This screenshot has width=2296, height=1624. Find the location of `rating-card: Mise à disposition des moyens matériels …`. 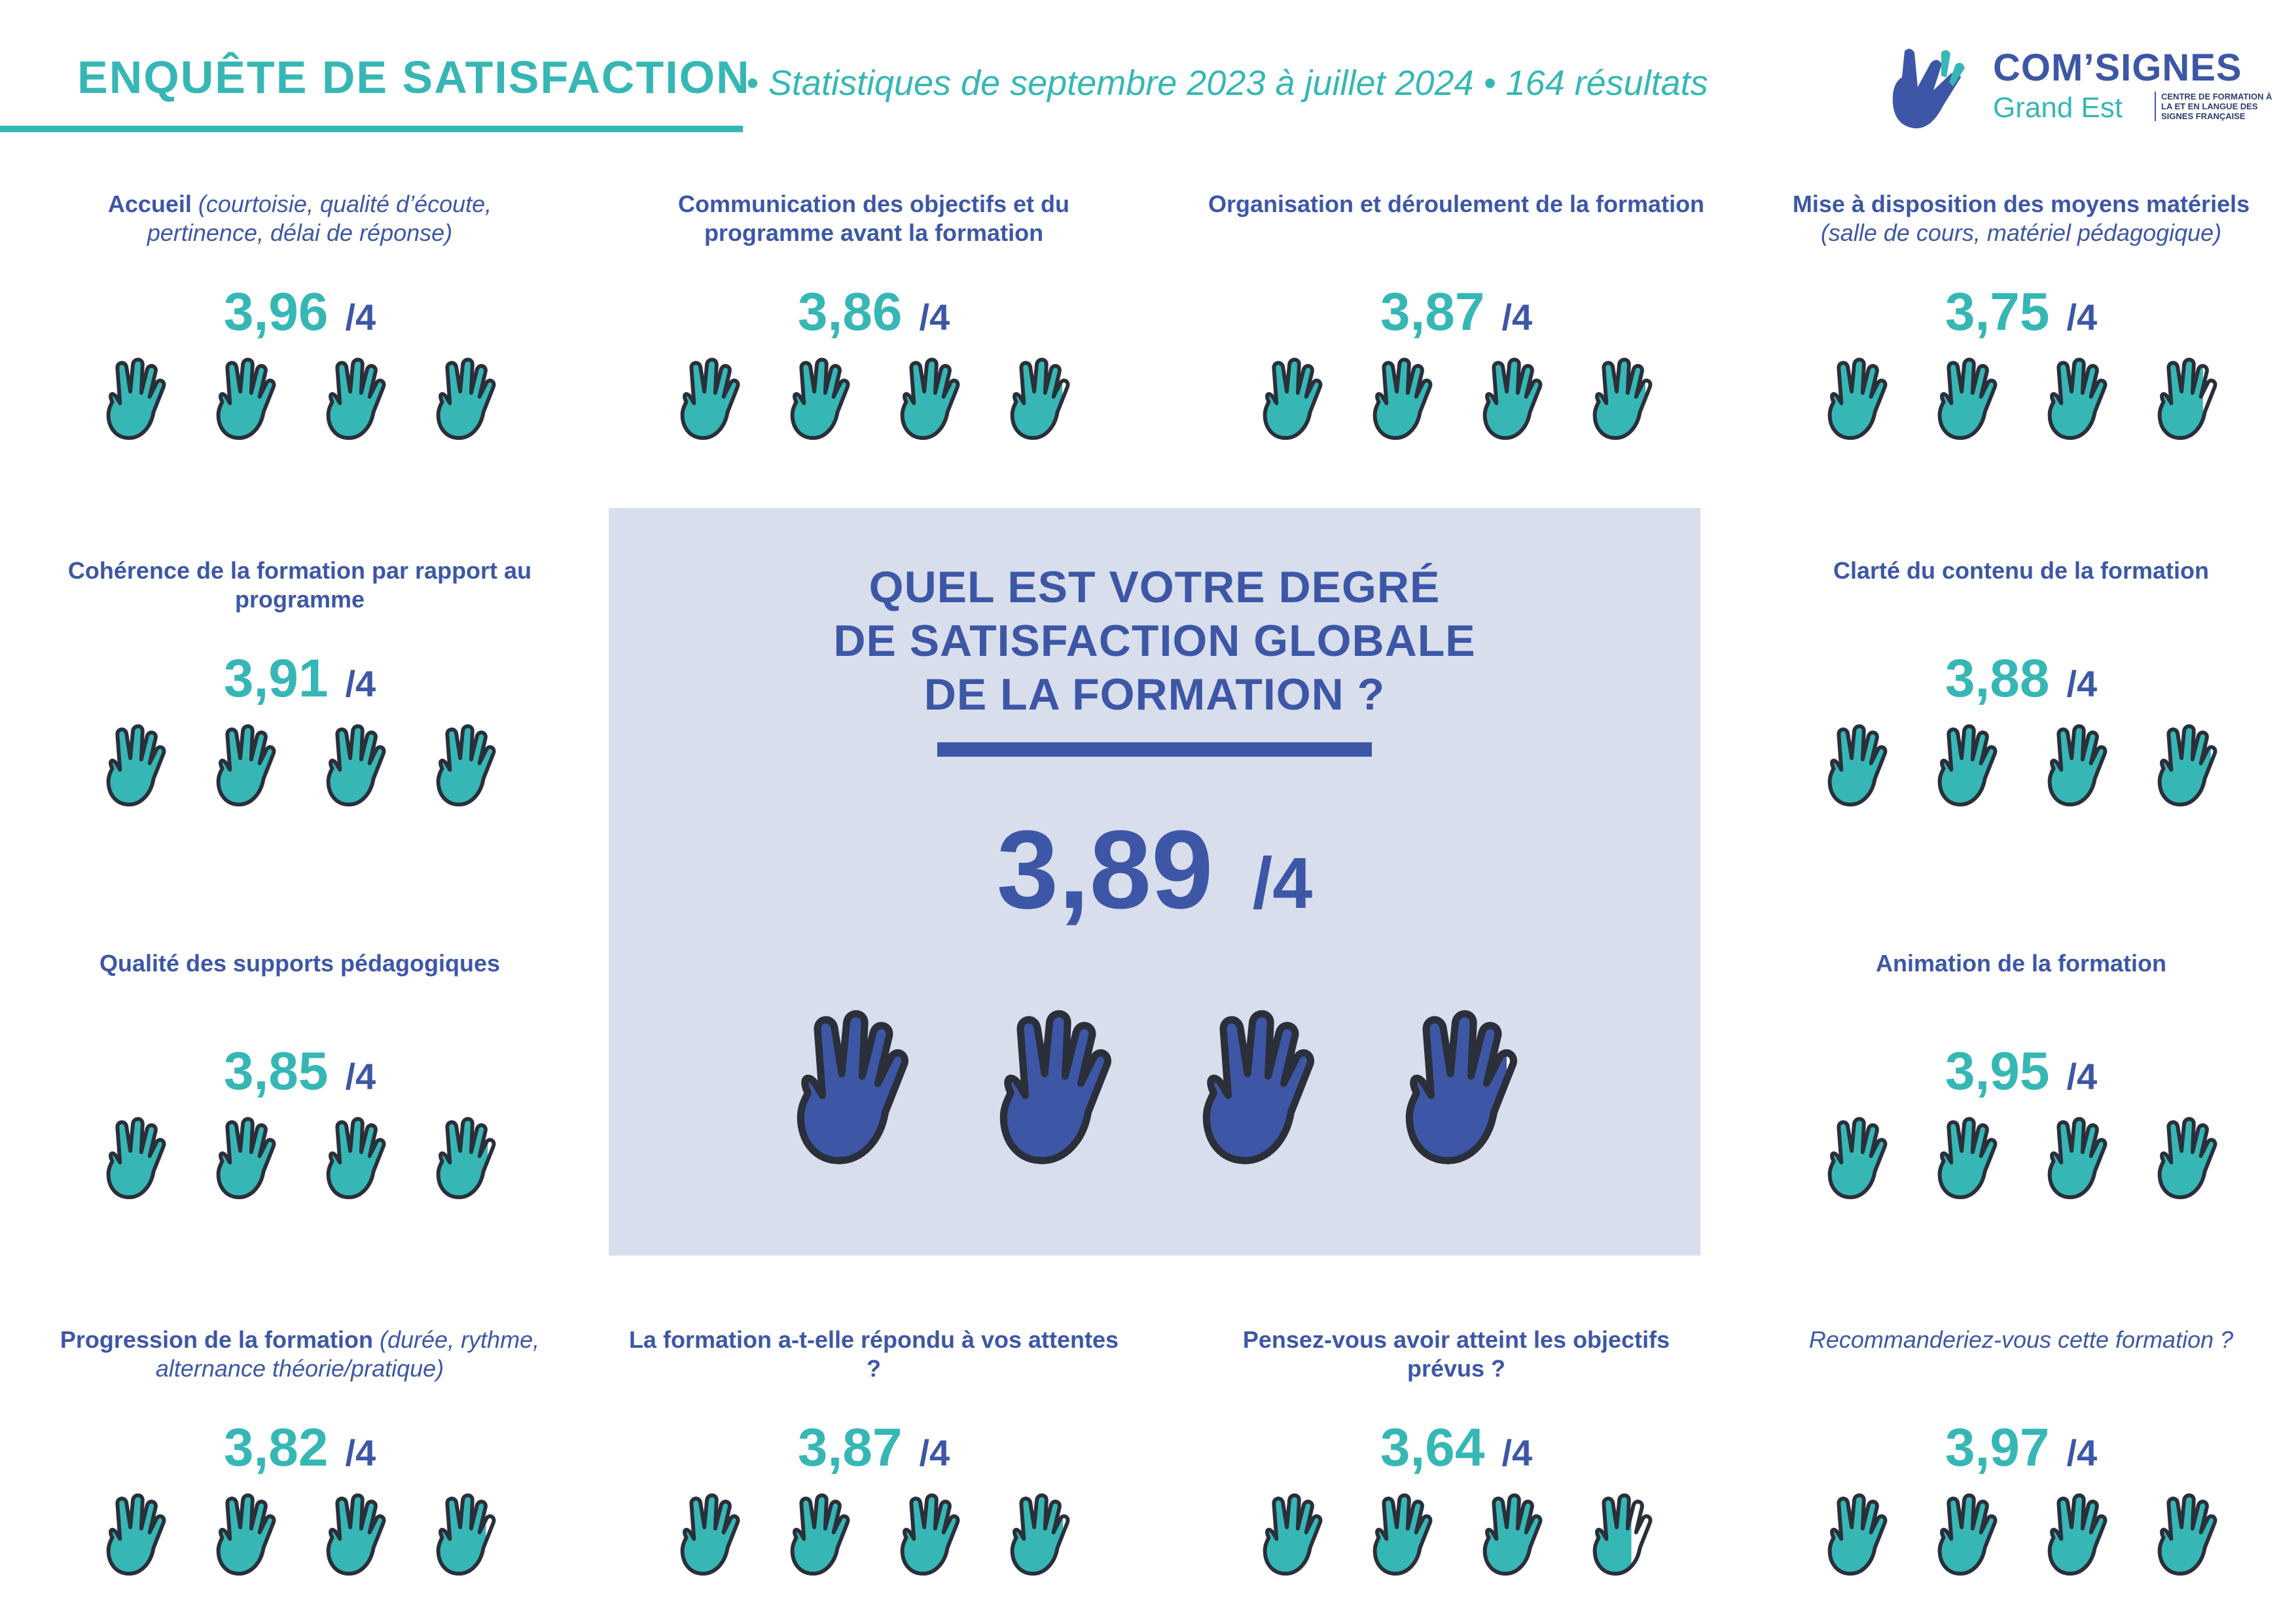

rating-card: Mise à disposition des moyens matériels … is located at coordinates (2021, 330).